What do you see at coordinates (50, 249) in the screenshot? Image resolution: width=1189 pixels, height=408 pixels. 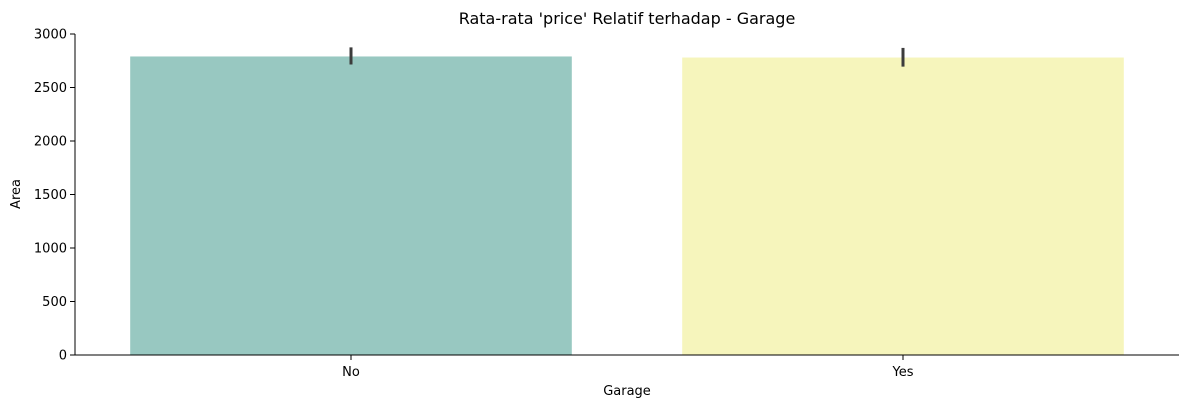 I see `y-tick-label: 1000` at bounding box center [50, 249].